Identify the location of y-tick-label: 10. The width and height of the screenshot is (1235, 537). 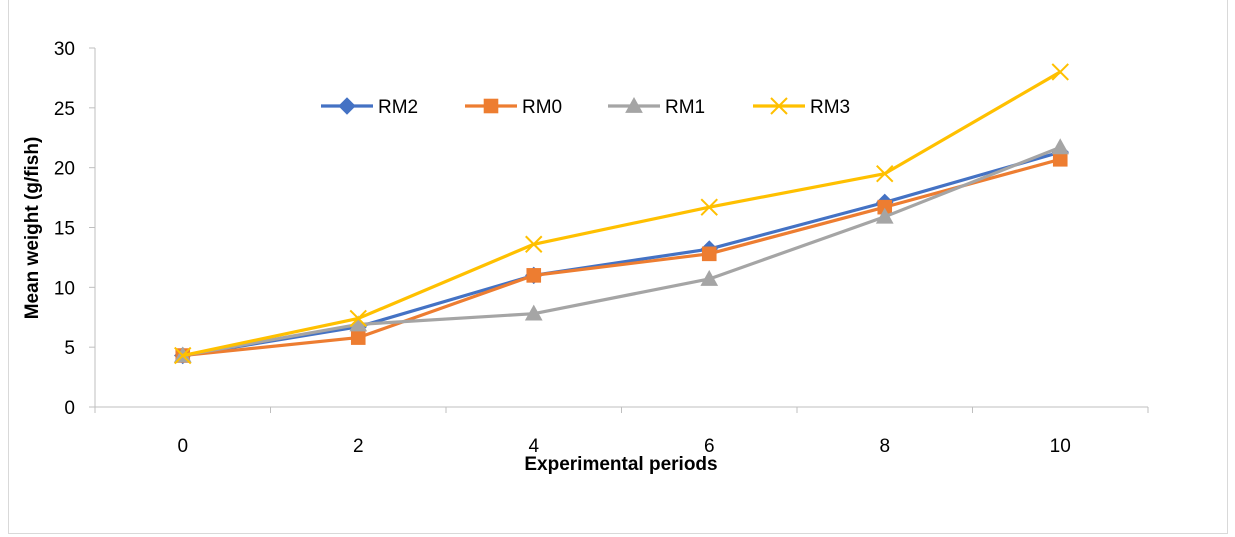
(64, 288).